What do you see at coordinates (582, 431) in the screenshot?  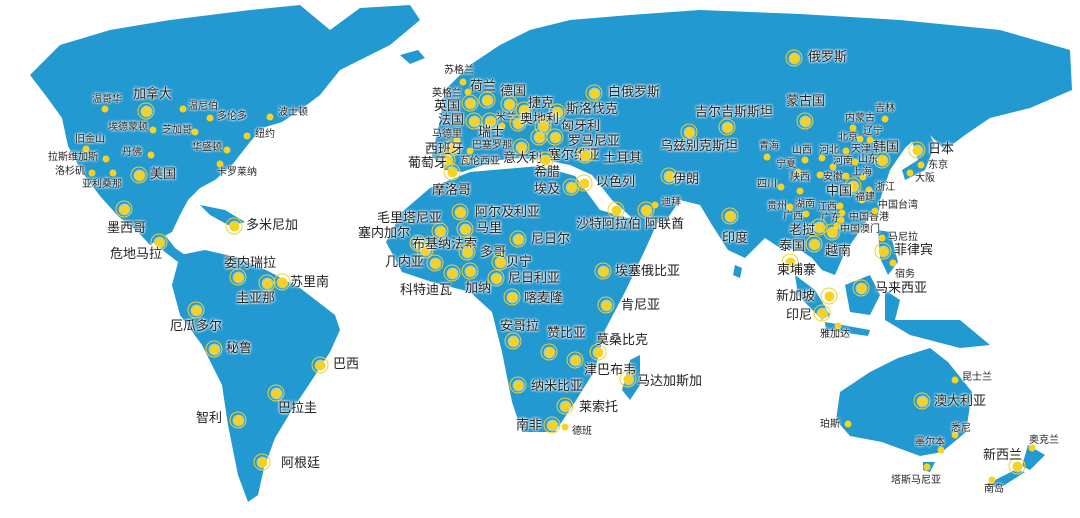 I see `city-label: 德班` at bounding box center [582, 431].